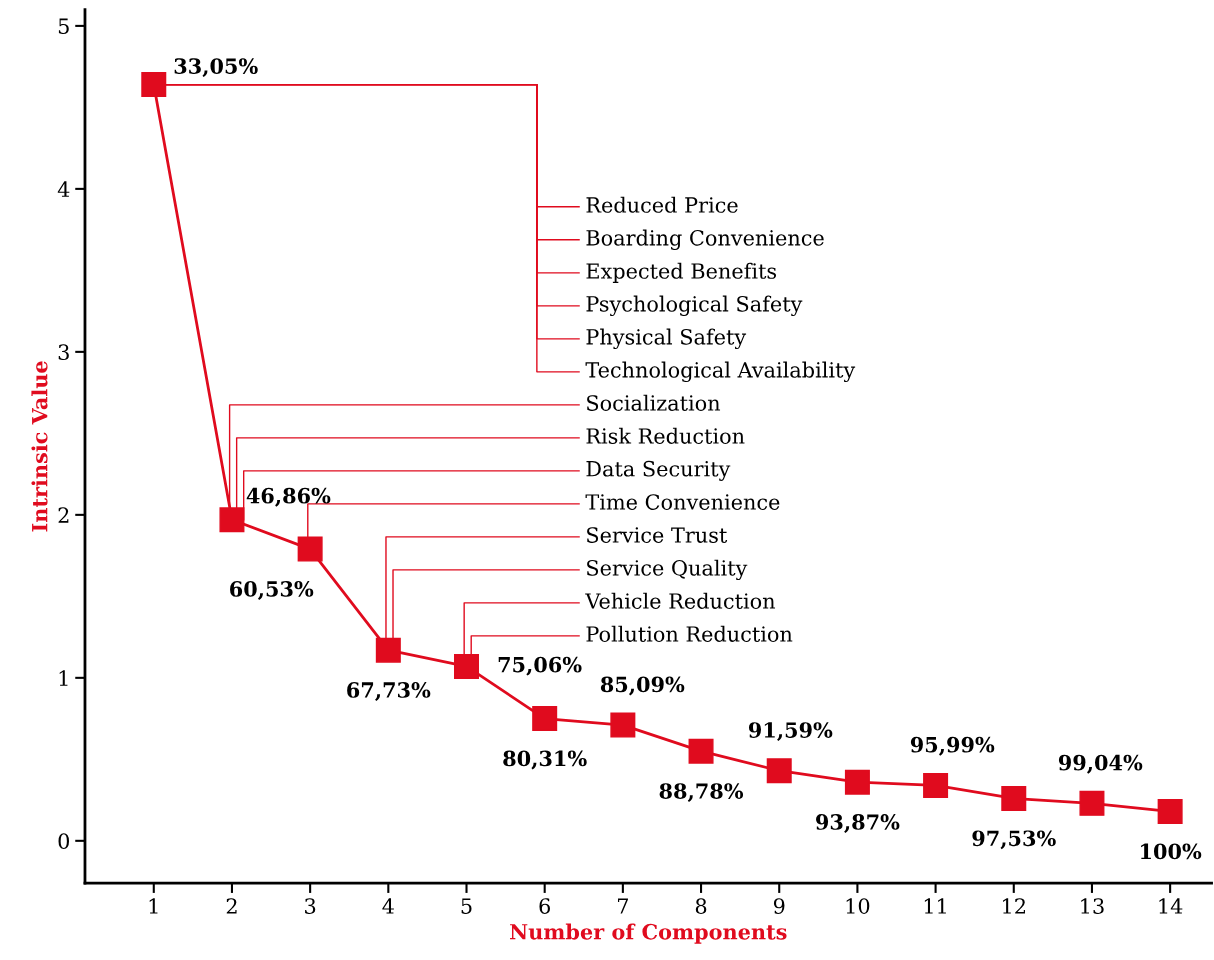 Image resolution: width=1214 pixels, height=960 pixels. What do you see at coordinates (648, 933) in the screenshot?
I see `x-axis-title: Number of Components` at bounding box center [648, 933].